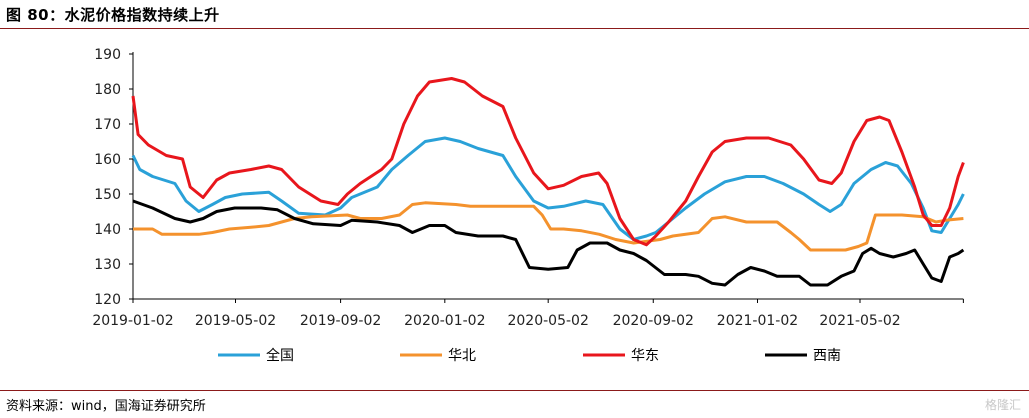  Describe the element at coordinates (107, 195) in the screenshot. I see `y-tick-label: 150` at that location.